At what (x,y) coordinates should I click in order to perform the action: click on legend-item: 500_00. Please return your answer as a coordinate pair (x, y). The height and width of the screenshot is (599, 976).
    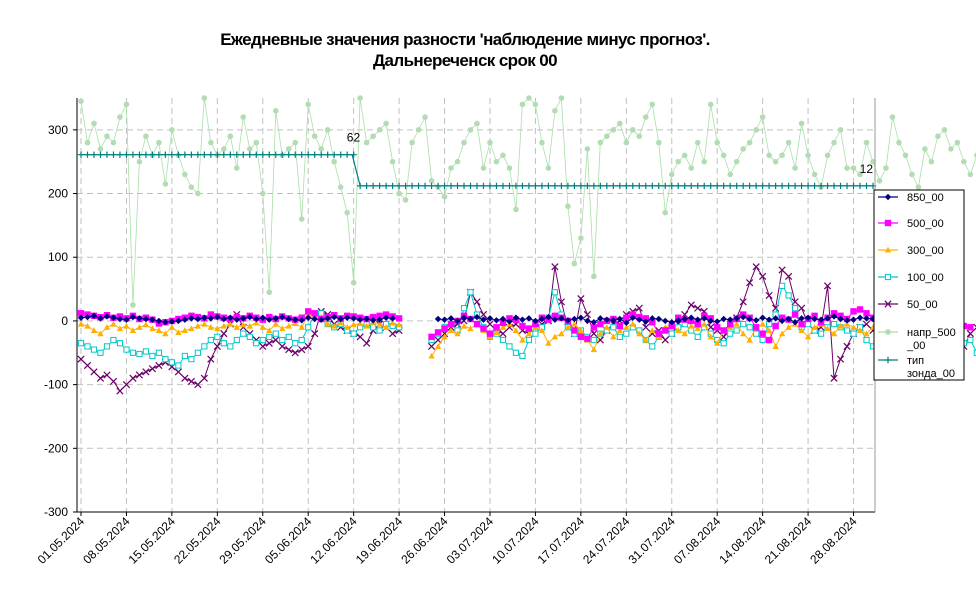
    Looking at the image, I should click on (911, 224).